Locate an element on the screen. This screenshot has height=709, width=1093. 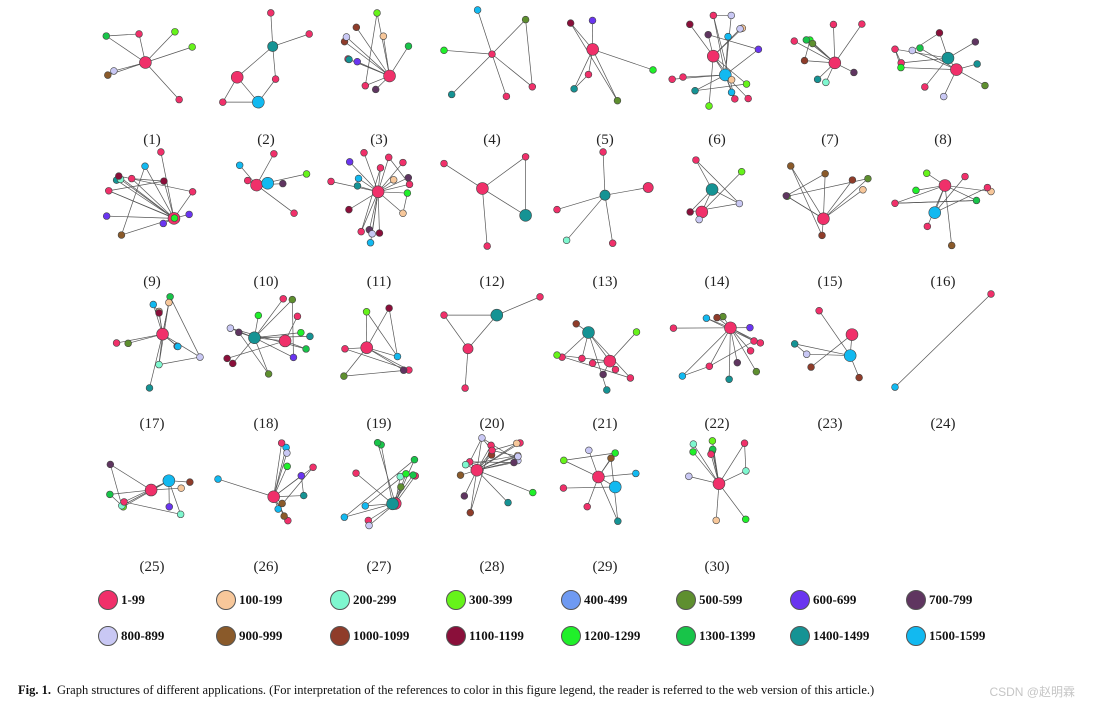
legend-item: 500-599 is located at coordinates (709, 600).